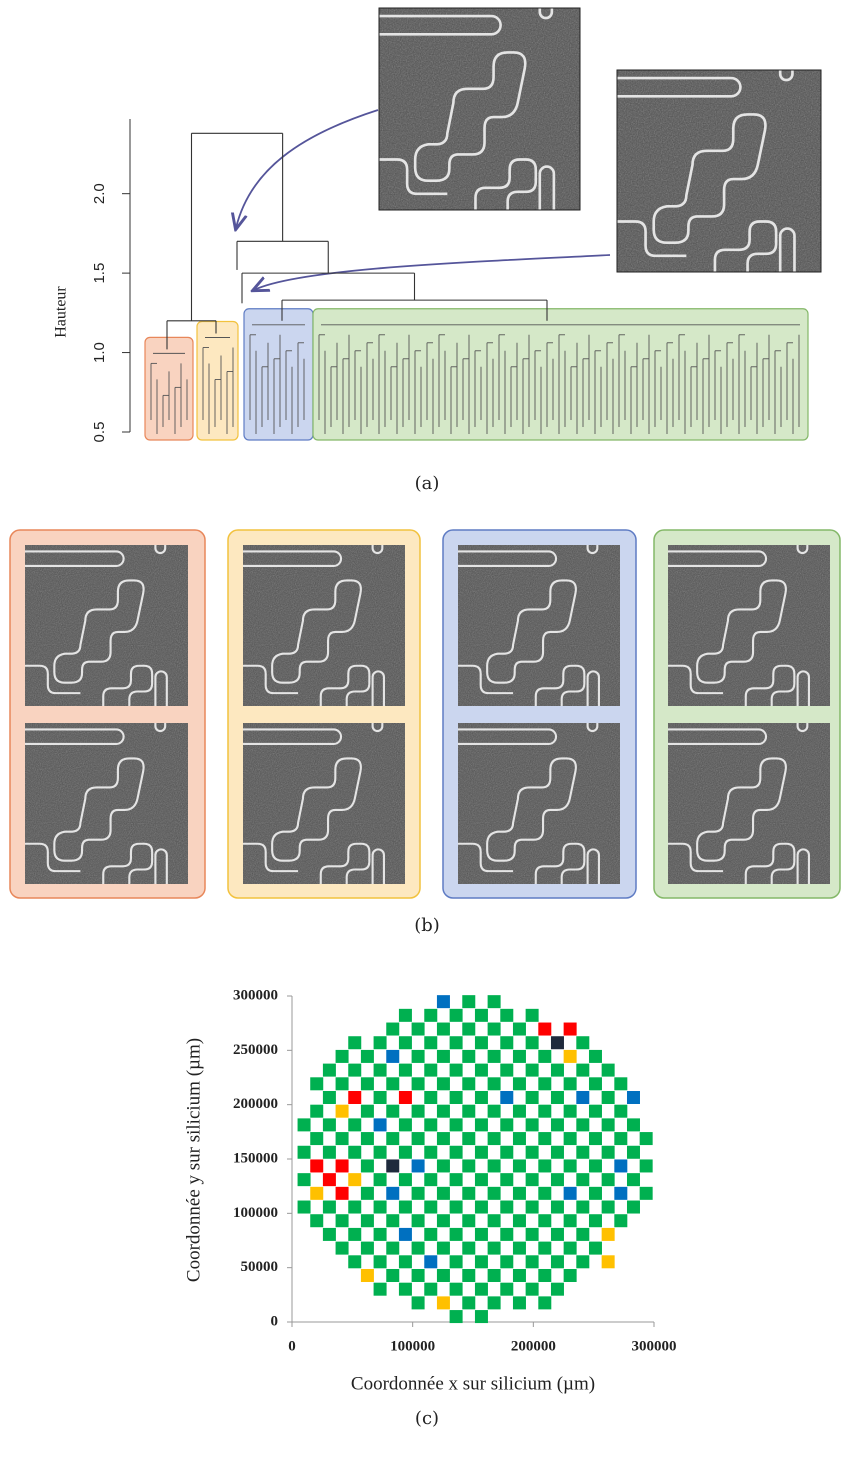 The height and width of the screenshot is (1464, 841). Describe the element at coordinates (533, 1346) in the screenshot. I see `x-tick-label: 200000` at that location.